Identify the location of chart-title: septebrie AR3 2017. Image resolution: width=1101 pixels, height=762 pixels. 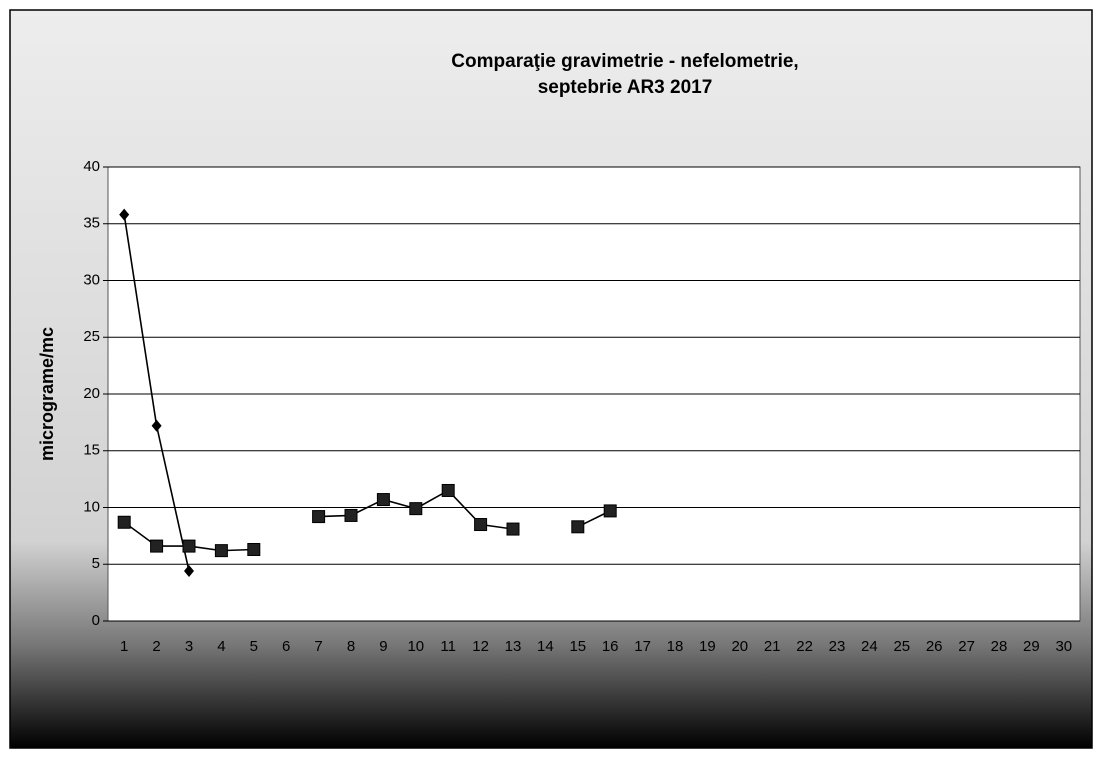
(625, 87).